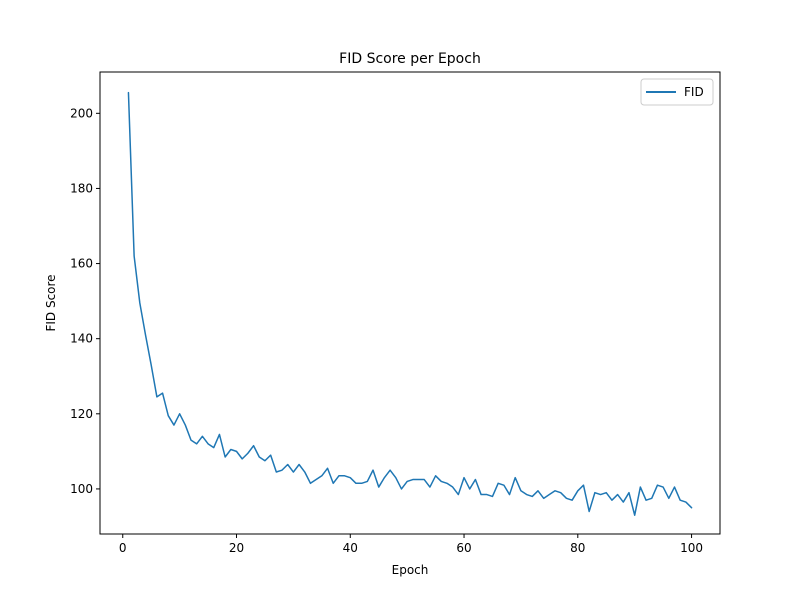  Describe the element at coordinates (123, 548) in the screenshot. I see `x-tick-label: 0` at that location.